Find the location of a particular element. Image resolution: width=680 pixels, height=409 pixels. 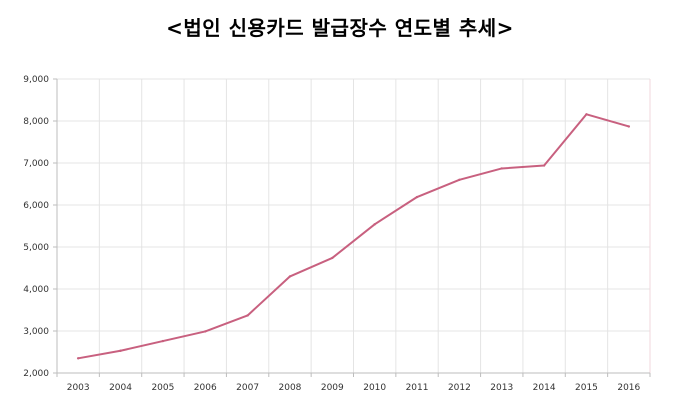

y-tick-labels: 2,000 3,000 4,000 5,000 6,000 7,000 8,000 9,000 is located at coordinates (36, 227).